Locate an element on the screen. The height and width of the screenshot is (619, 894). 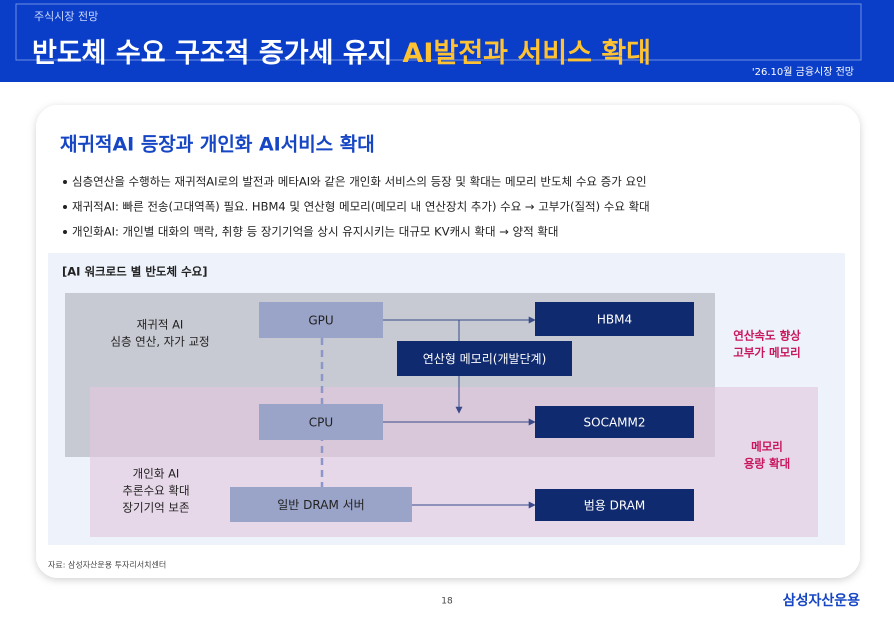
header-frame is located at coordinates (438, 32).